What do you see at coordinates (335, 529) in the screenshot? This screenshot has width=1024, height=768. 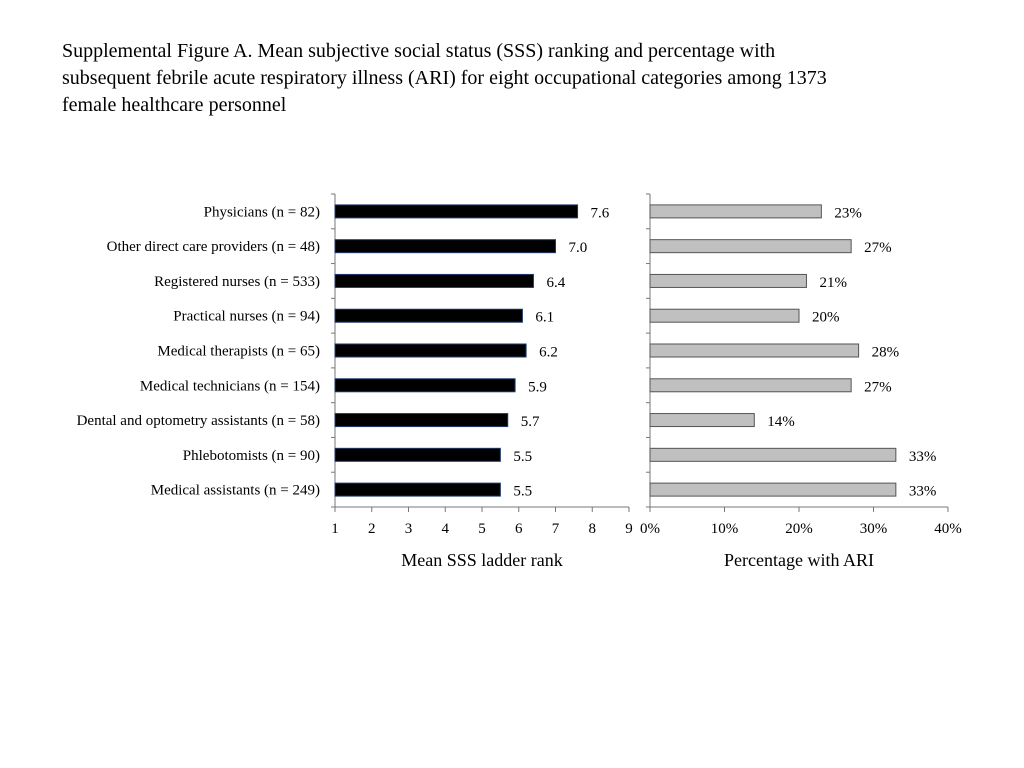 I see `sss-x-tick-label: 1` at bounding box center [335, 529].